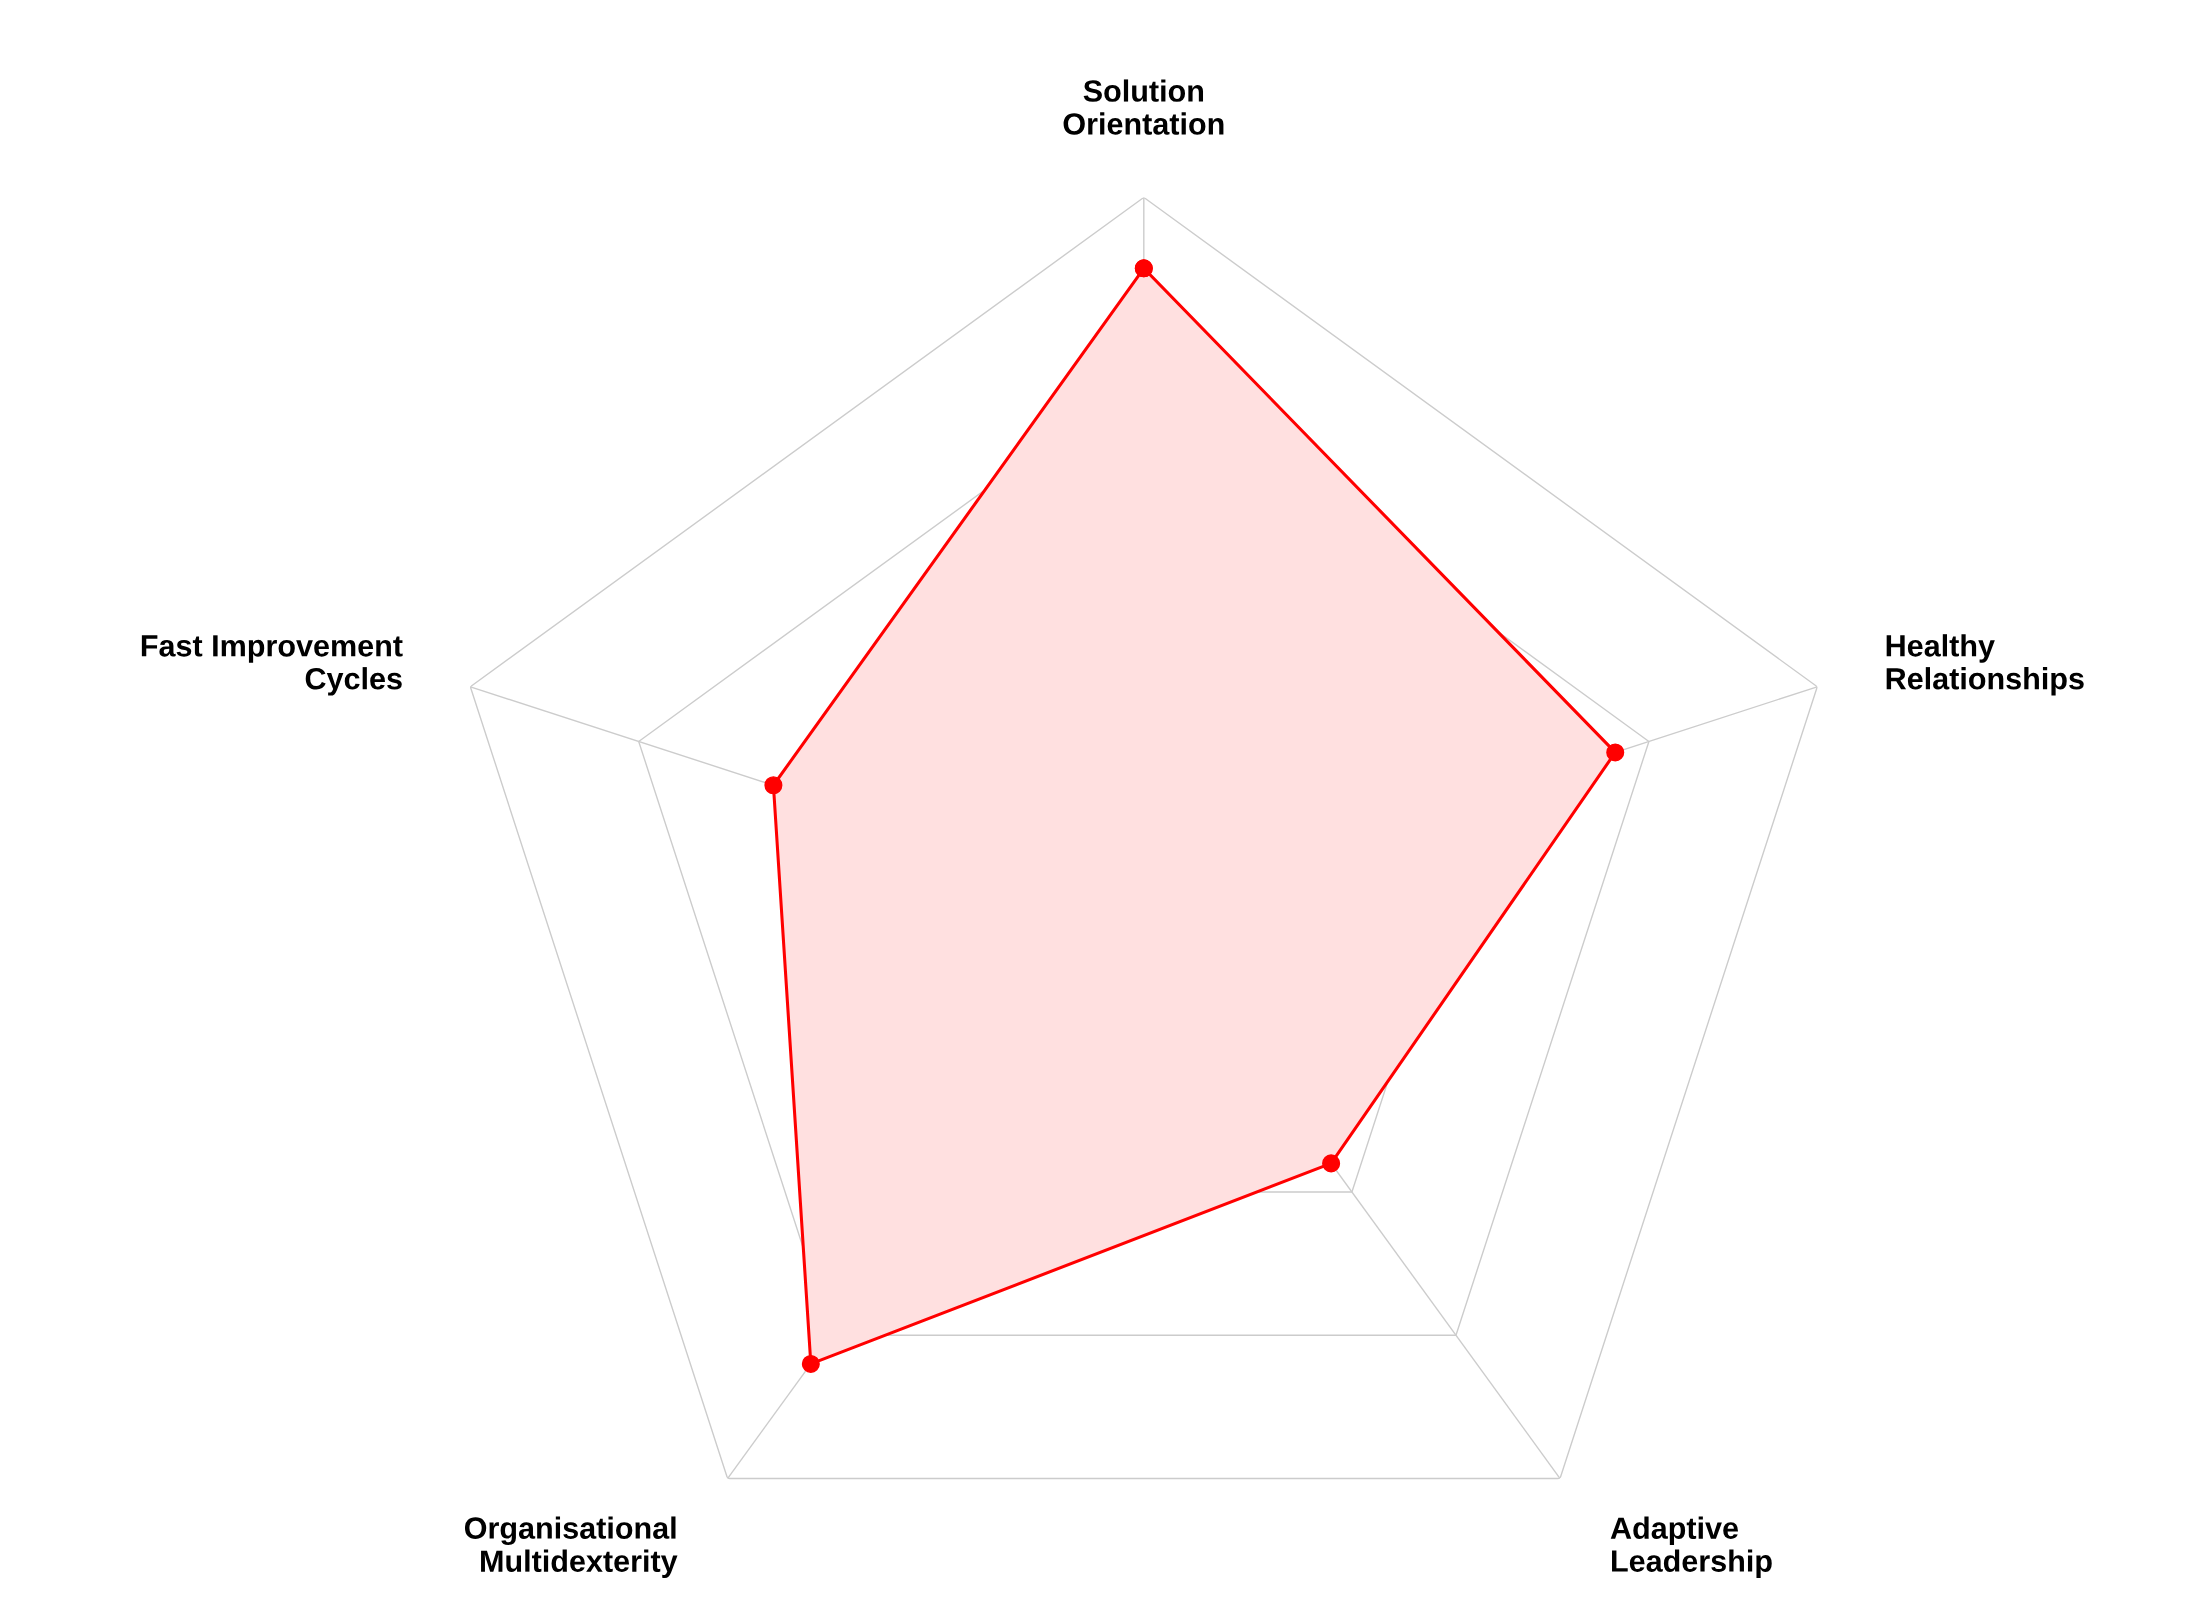 This screenshot has height=1618, width=2206. What do you see at coordinates (1691, 1547) in the screenshot?
I see `spoke-label: Adaptive Leadership` at bounding box center [1691, 1547].